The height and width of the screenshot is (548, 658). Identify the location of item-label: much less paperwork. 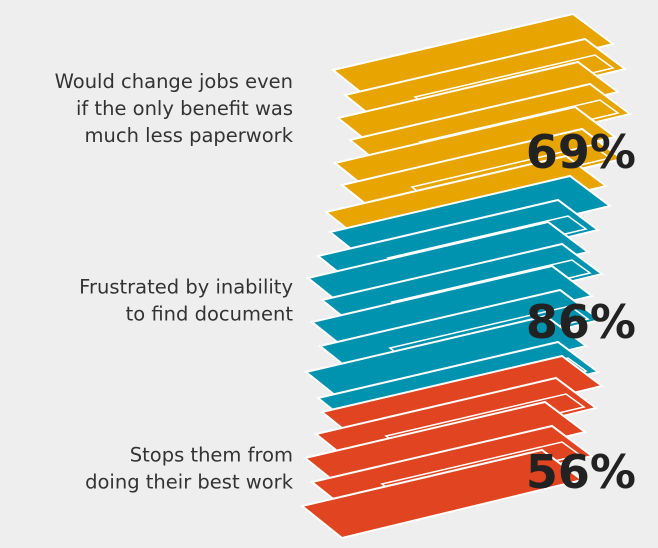
(189, 135).